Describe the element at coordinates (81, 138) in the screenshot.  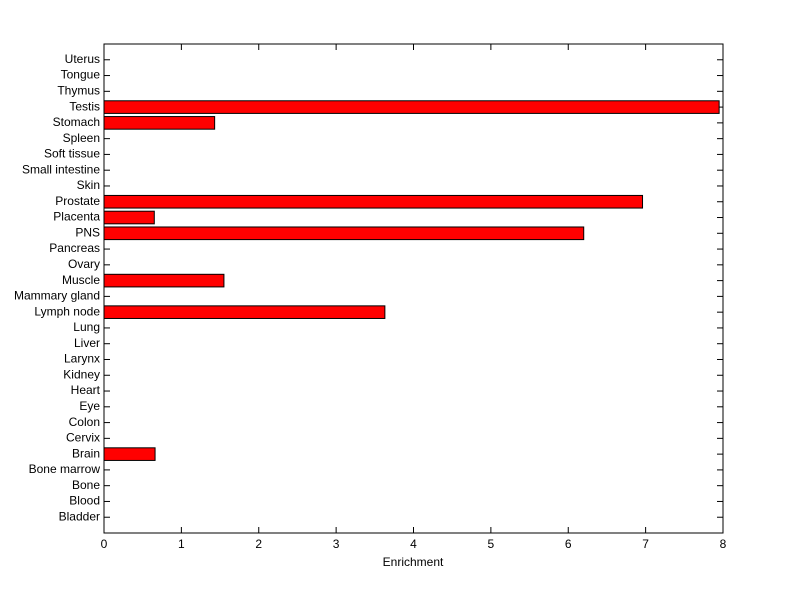
I see `y-tick-label: Spleen` at that location.